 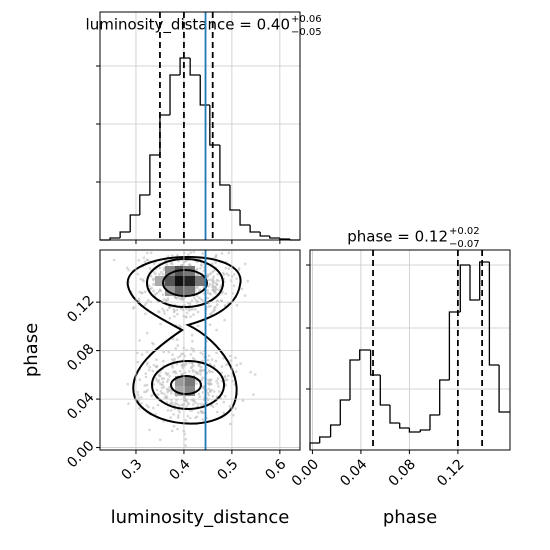 I want to click on x-axis-label: luminosity_distance, so click(x=200, y=517).